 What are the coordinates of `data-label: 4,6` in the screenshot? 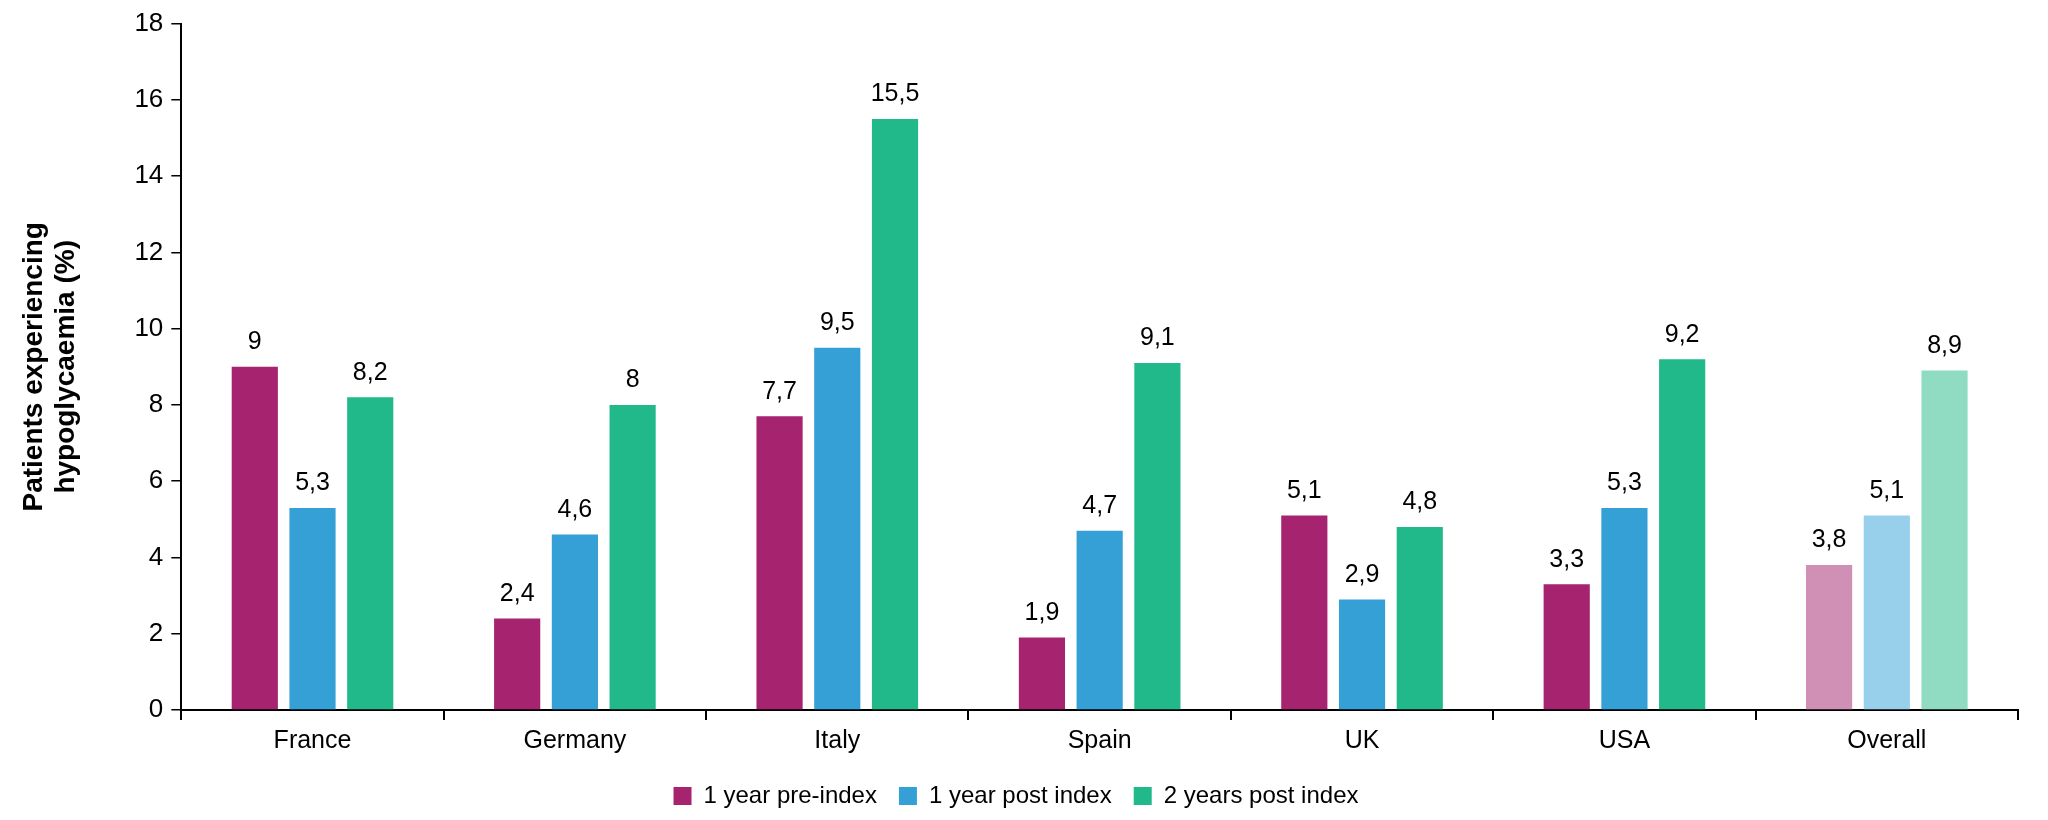 It's located at (575, 507).